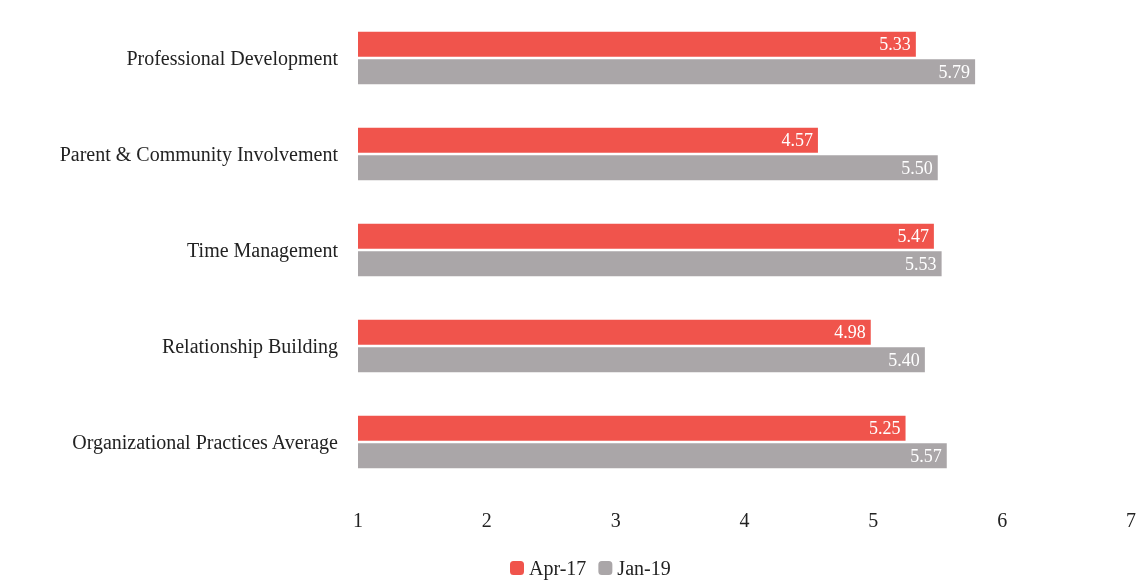 This screenshot has height=585, width=1142. What do you see at coordinates (205, 442) in the screenshot?
I see `y-tick-label: Organizational Practices Average` at bounding box center [205, 442].